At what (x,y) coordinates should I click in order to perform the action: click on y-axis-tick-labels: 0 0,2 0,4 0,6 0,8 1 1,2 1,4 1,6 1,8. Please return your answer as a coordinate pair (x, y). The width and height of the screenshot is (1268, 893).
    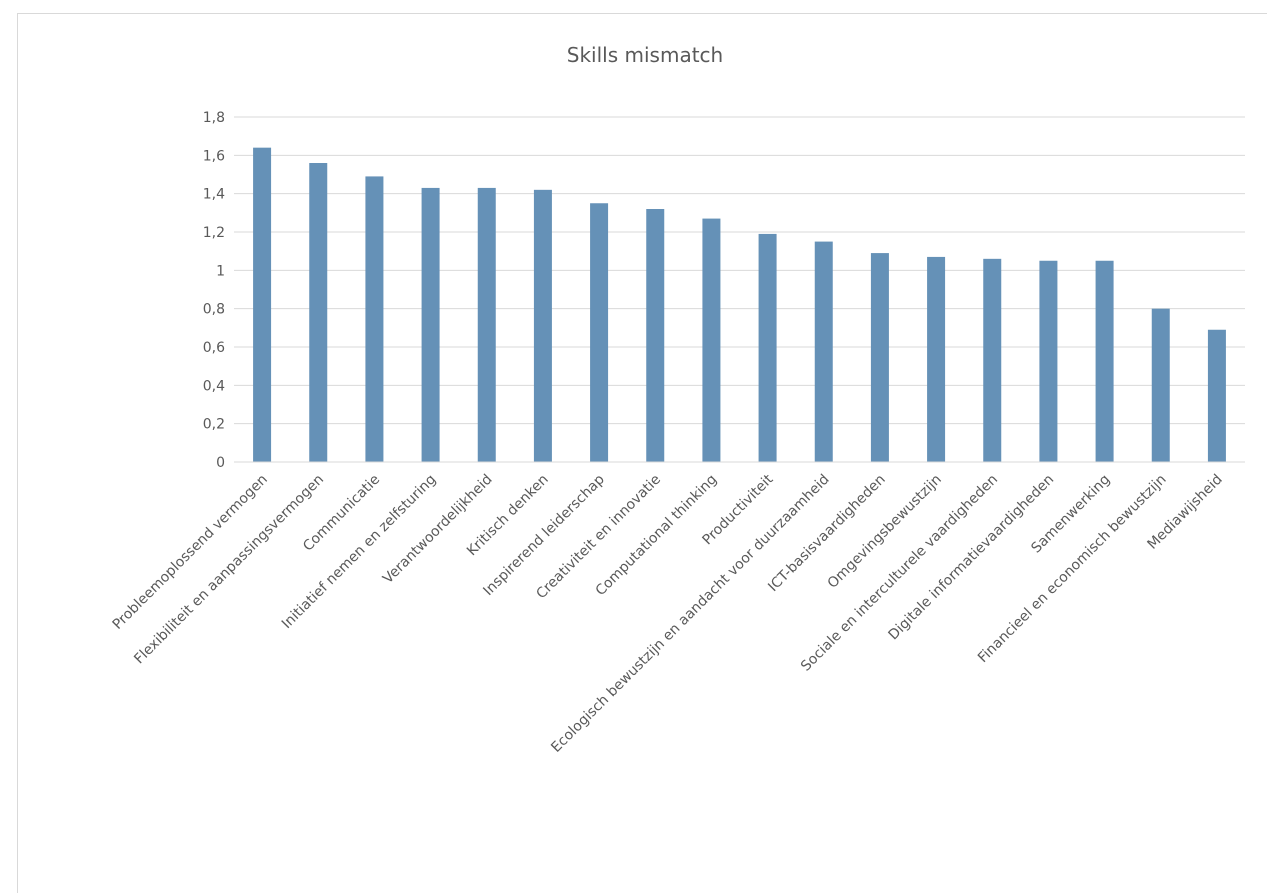
    Looking at the image, I should click on (214, 290).